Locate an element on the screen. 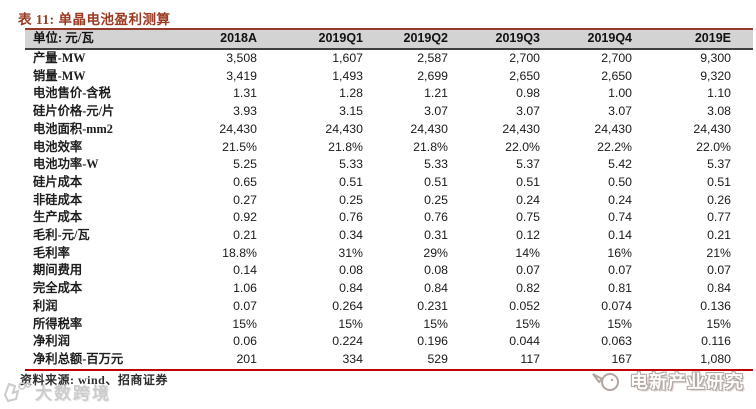 The height and width of the screenshot is (409, 756). cell-value: 167 is located at coordinates (621, 358).